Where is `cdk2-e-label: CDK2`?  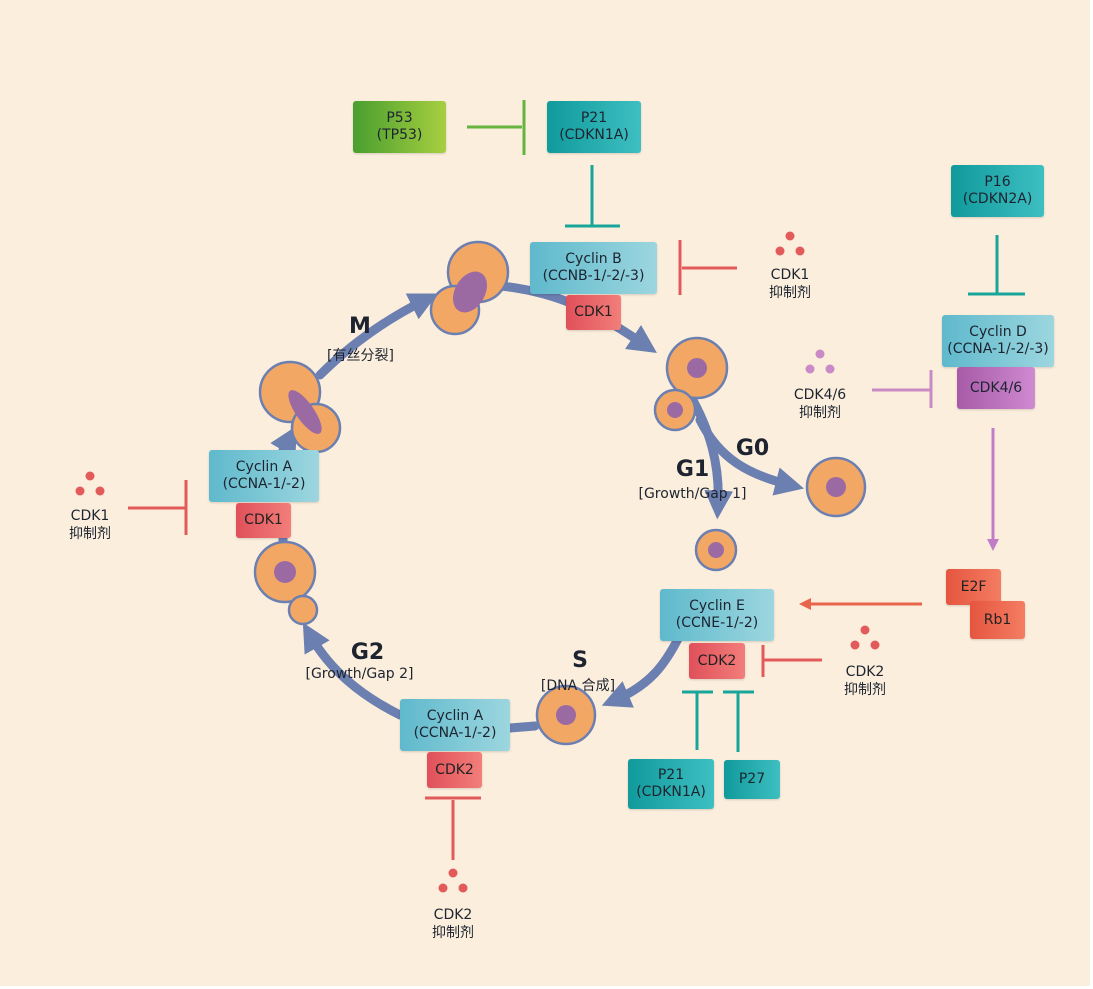
cdk2-e-label: CDK2 is located at coordinates (717, 660).